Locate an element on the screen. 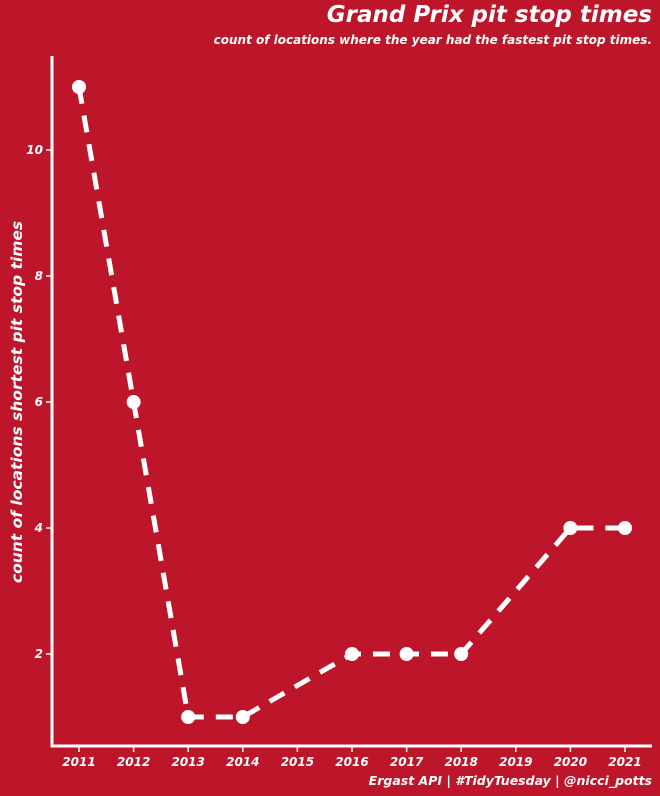  y-axis-ticks: 2 4 6 8 10 is located at coordinates (38, 402).